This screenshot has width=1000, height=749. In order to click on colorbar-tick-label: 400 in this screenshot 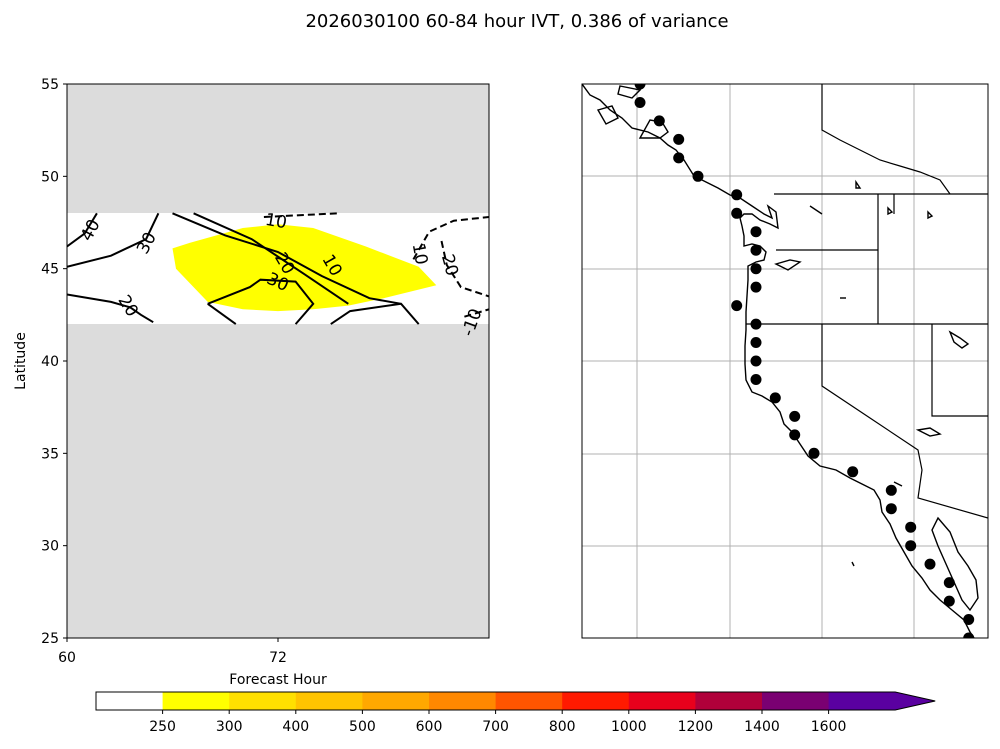, I will do `click(295, 727)`.